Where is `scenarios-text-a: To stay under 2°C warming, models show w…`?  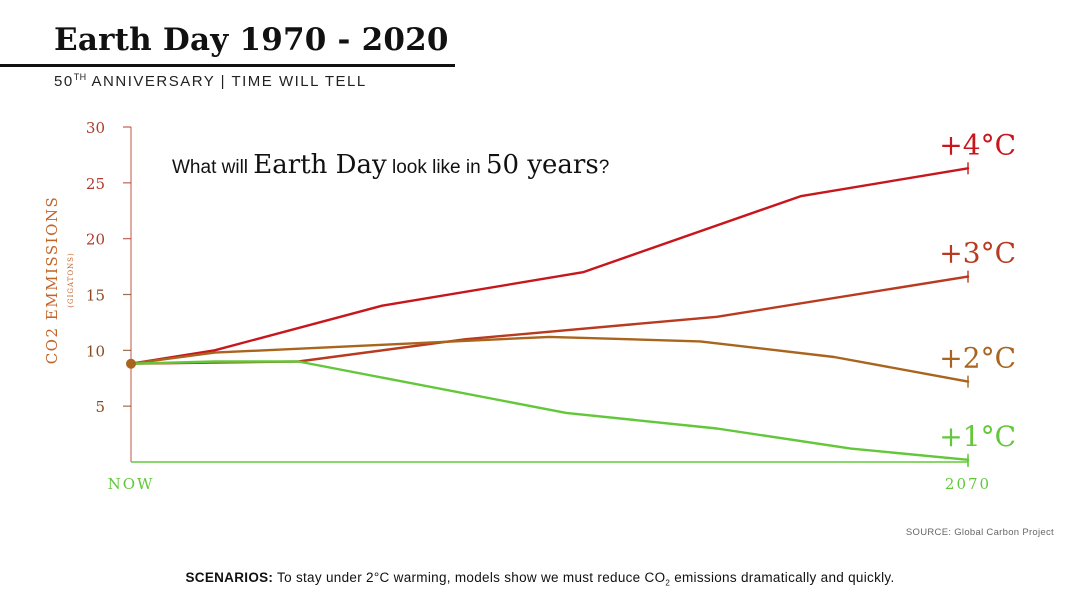
scenarios-text-a: To stay under 2°C warming, models show w… is located at coordinates (469, 577).